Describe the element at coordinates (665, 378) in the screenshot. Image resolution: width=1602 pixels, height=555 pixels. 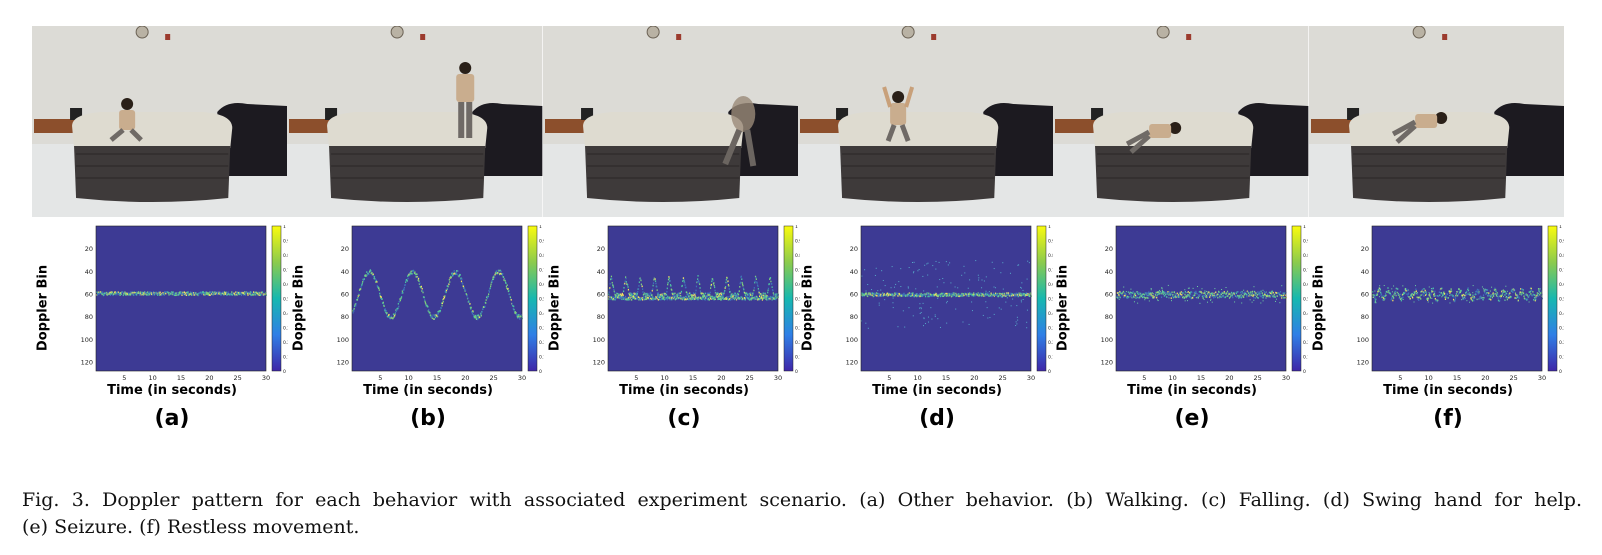
I see `x-tick-label: 10` at that location.